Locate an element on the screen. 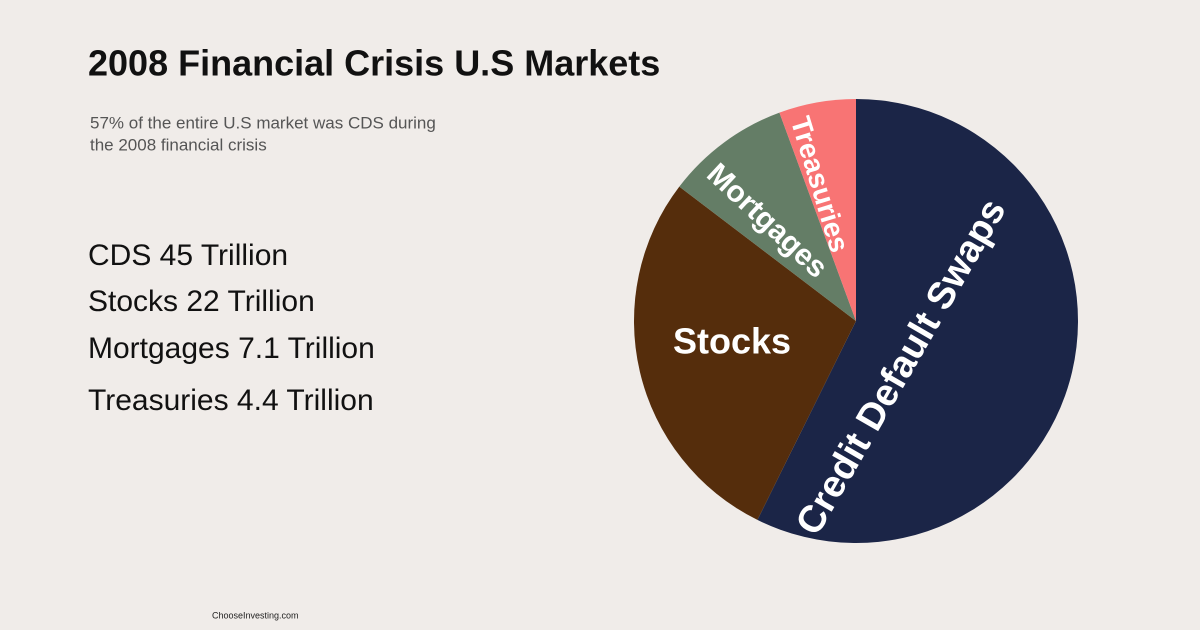  source: ChooseInvesting.com is located at coordinates (255, 615).